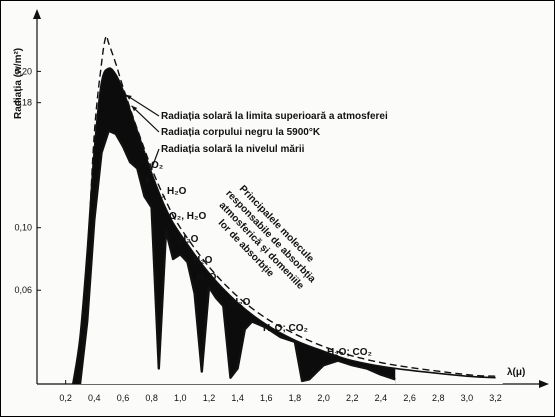  I want to click on x-tick-label: 0,8, so click(151, 398).